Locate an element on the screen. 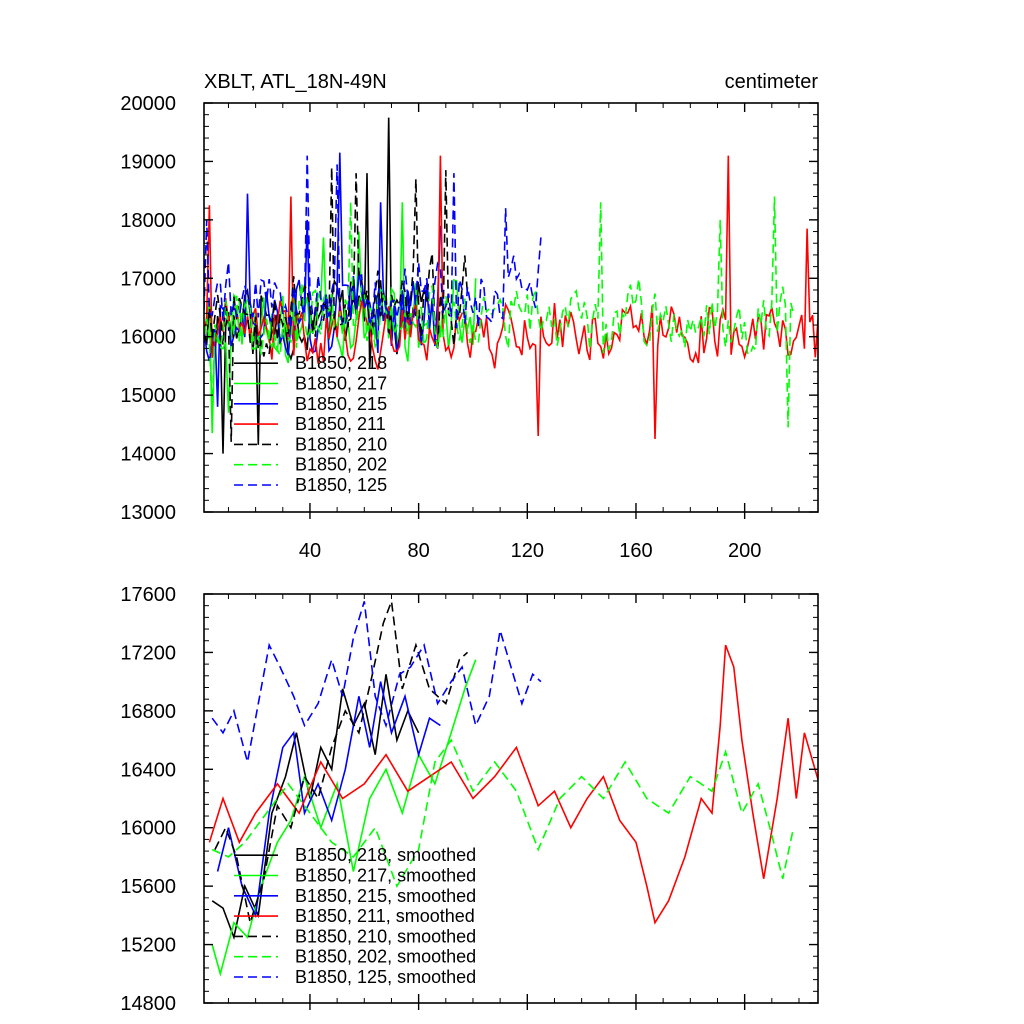  legend-label: B1850, 125 is located at coordinates (341, 485).